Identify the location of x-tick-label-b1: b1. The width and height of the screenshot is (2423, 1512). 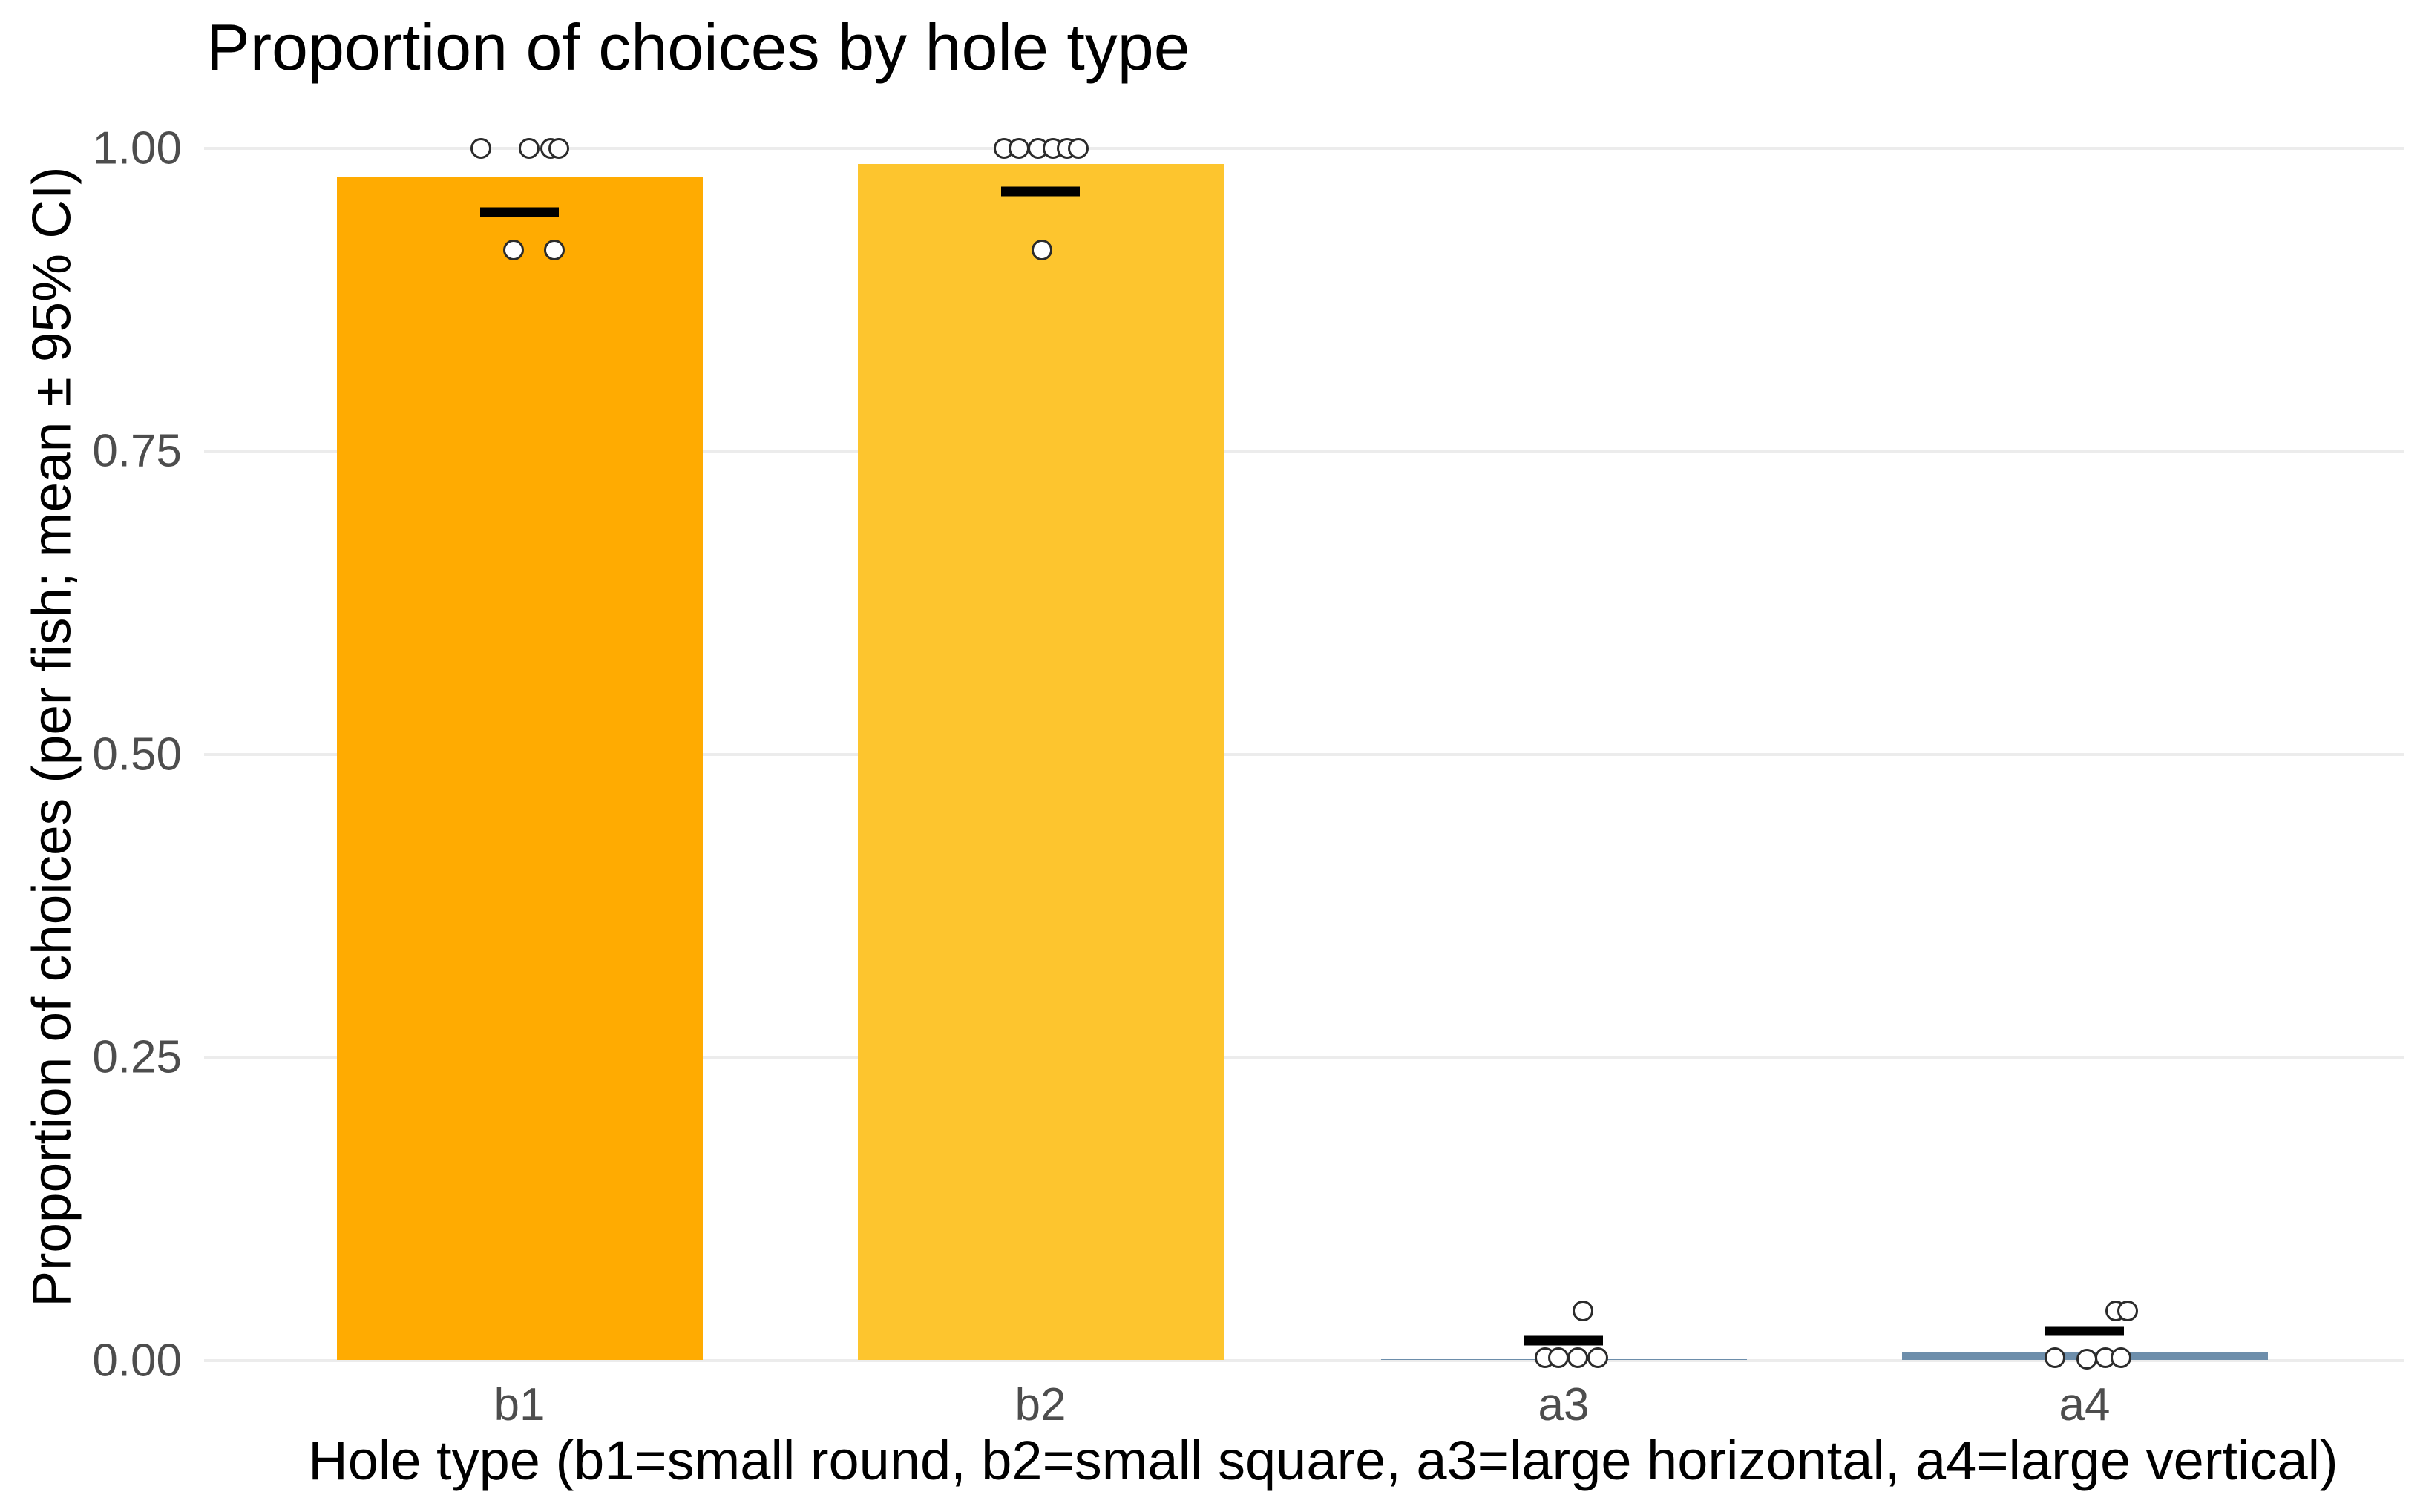
(519, 1405).